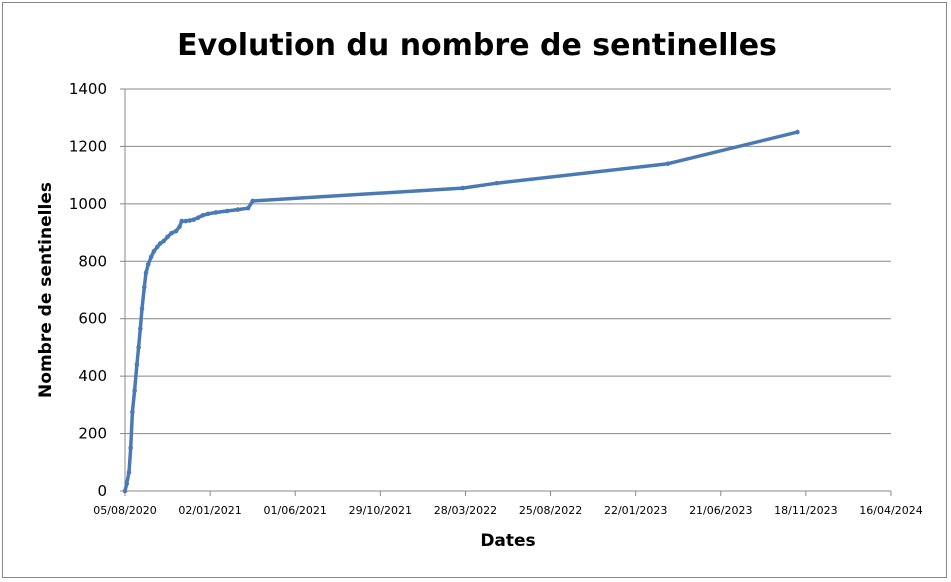 The image size is (951, 582). I want to click on chart-title: Evolution du nombre de sentinelles, so click(477, 45).